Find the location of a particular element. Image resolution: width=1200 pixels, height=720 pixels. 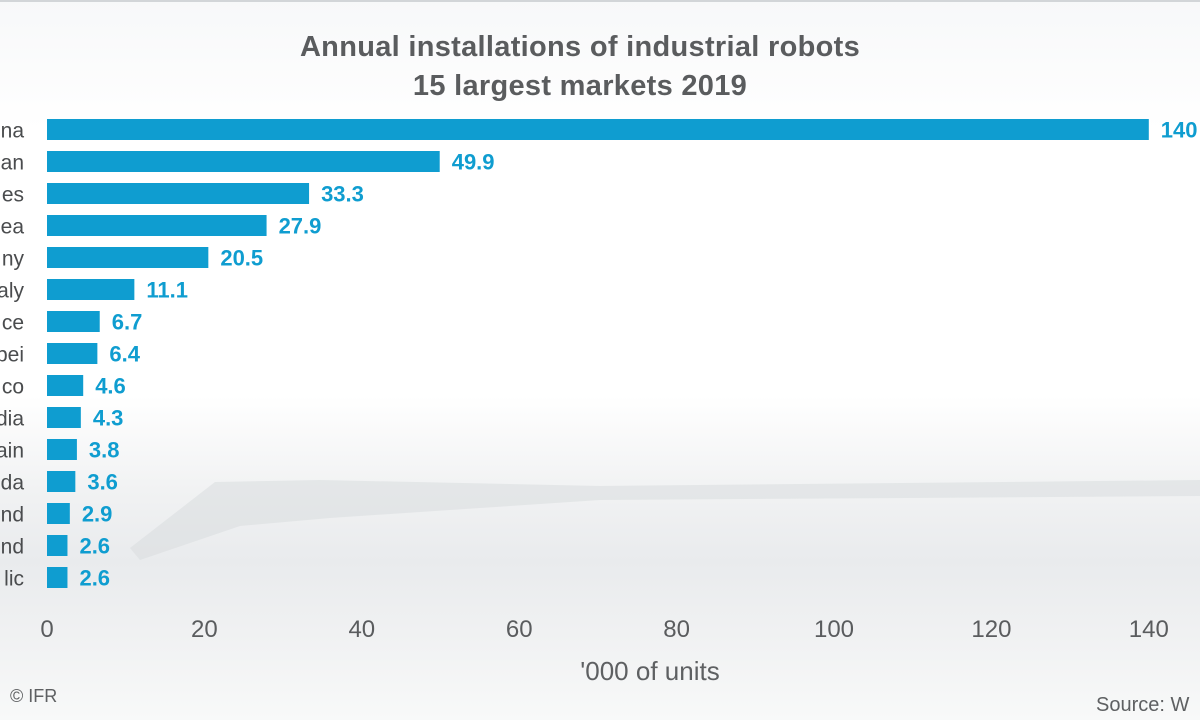

category-label: aly is located at coordinates (12, 291).